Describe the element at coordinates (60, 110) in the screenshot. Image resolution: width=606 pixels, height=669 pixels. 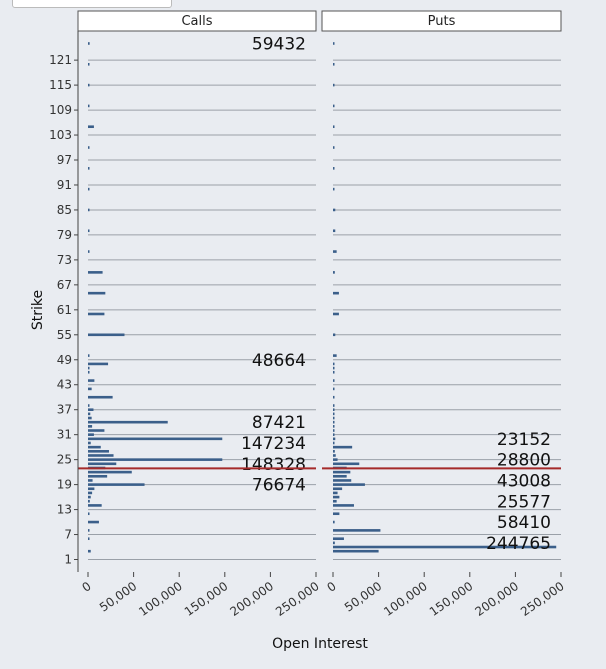
I see `y-tick-label: 109` at that location.